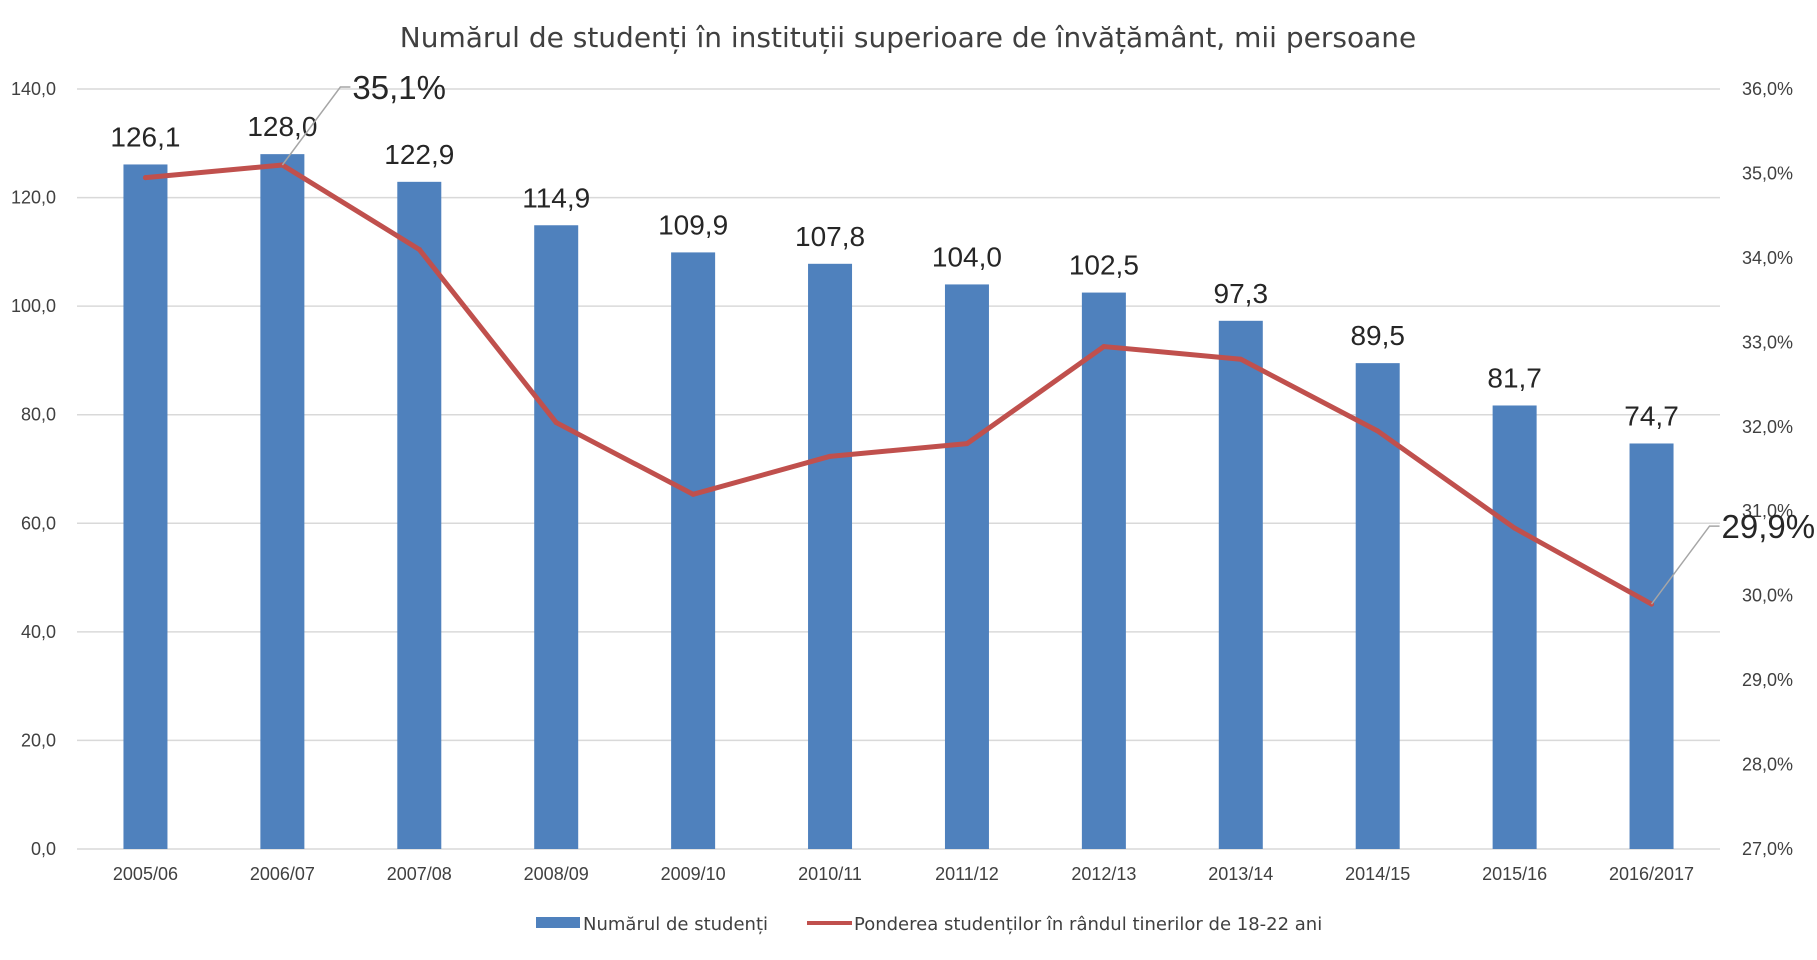 The width and height of the screenshot is (1817, 960). What do you see at coordinates (1767, 849) in the screenshot?
I see `right-tick-label: 27,0%` at bounding box center [1767, 849].